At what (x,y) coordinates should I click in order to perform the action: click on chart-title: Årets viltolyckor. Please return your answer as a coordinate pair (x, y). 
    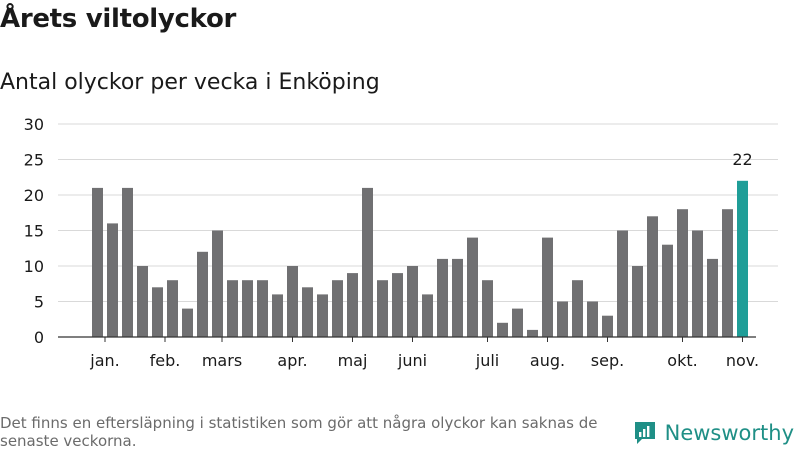
    Looking at the image, I should click on (118, 19).